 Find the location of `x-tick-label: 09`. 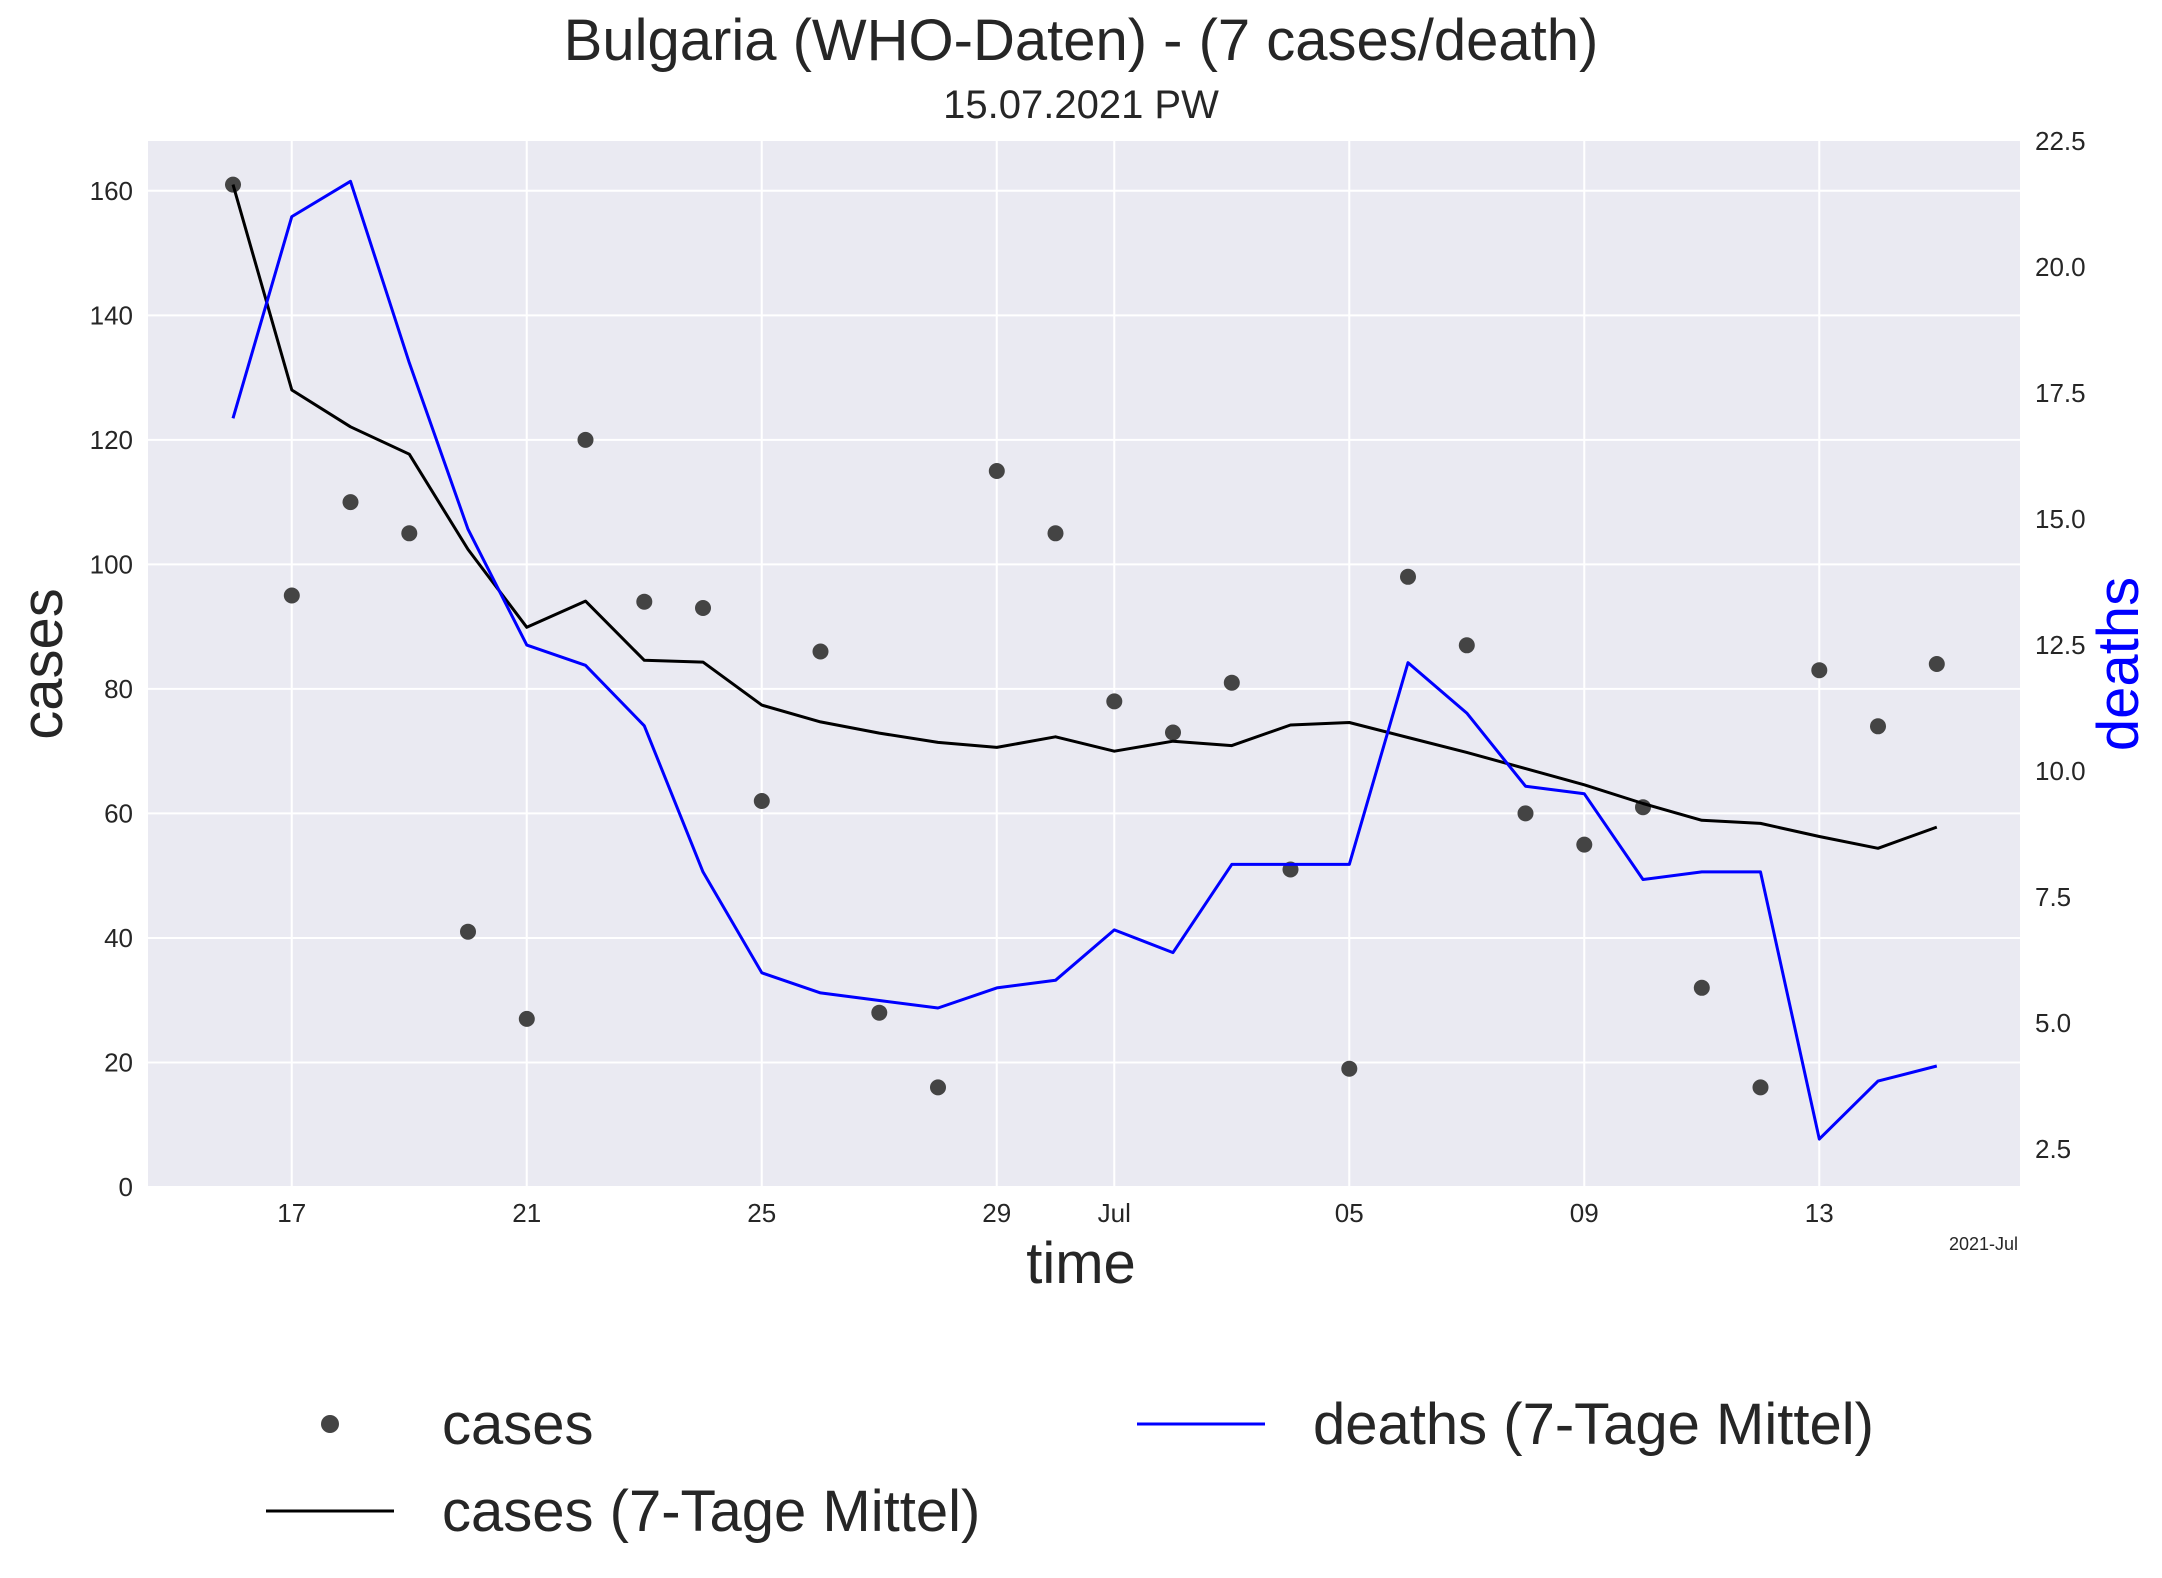

x-tick-label: 09 is located at coordinates (1584, 1213).